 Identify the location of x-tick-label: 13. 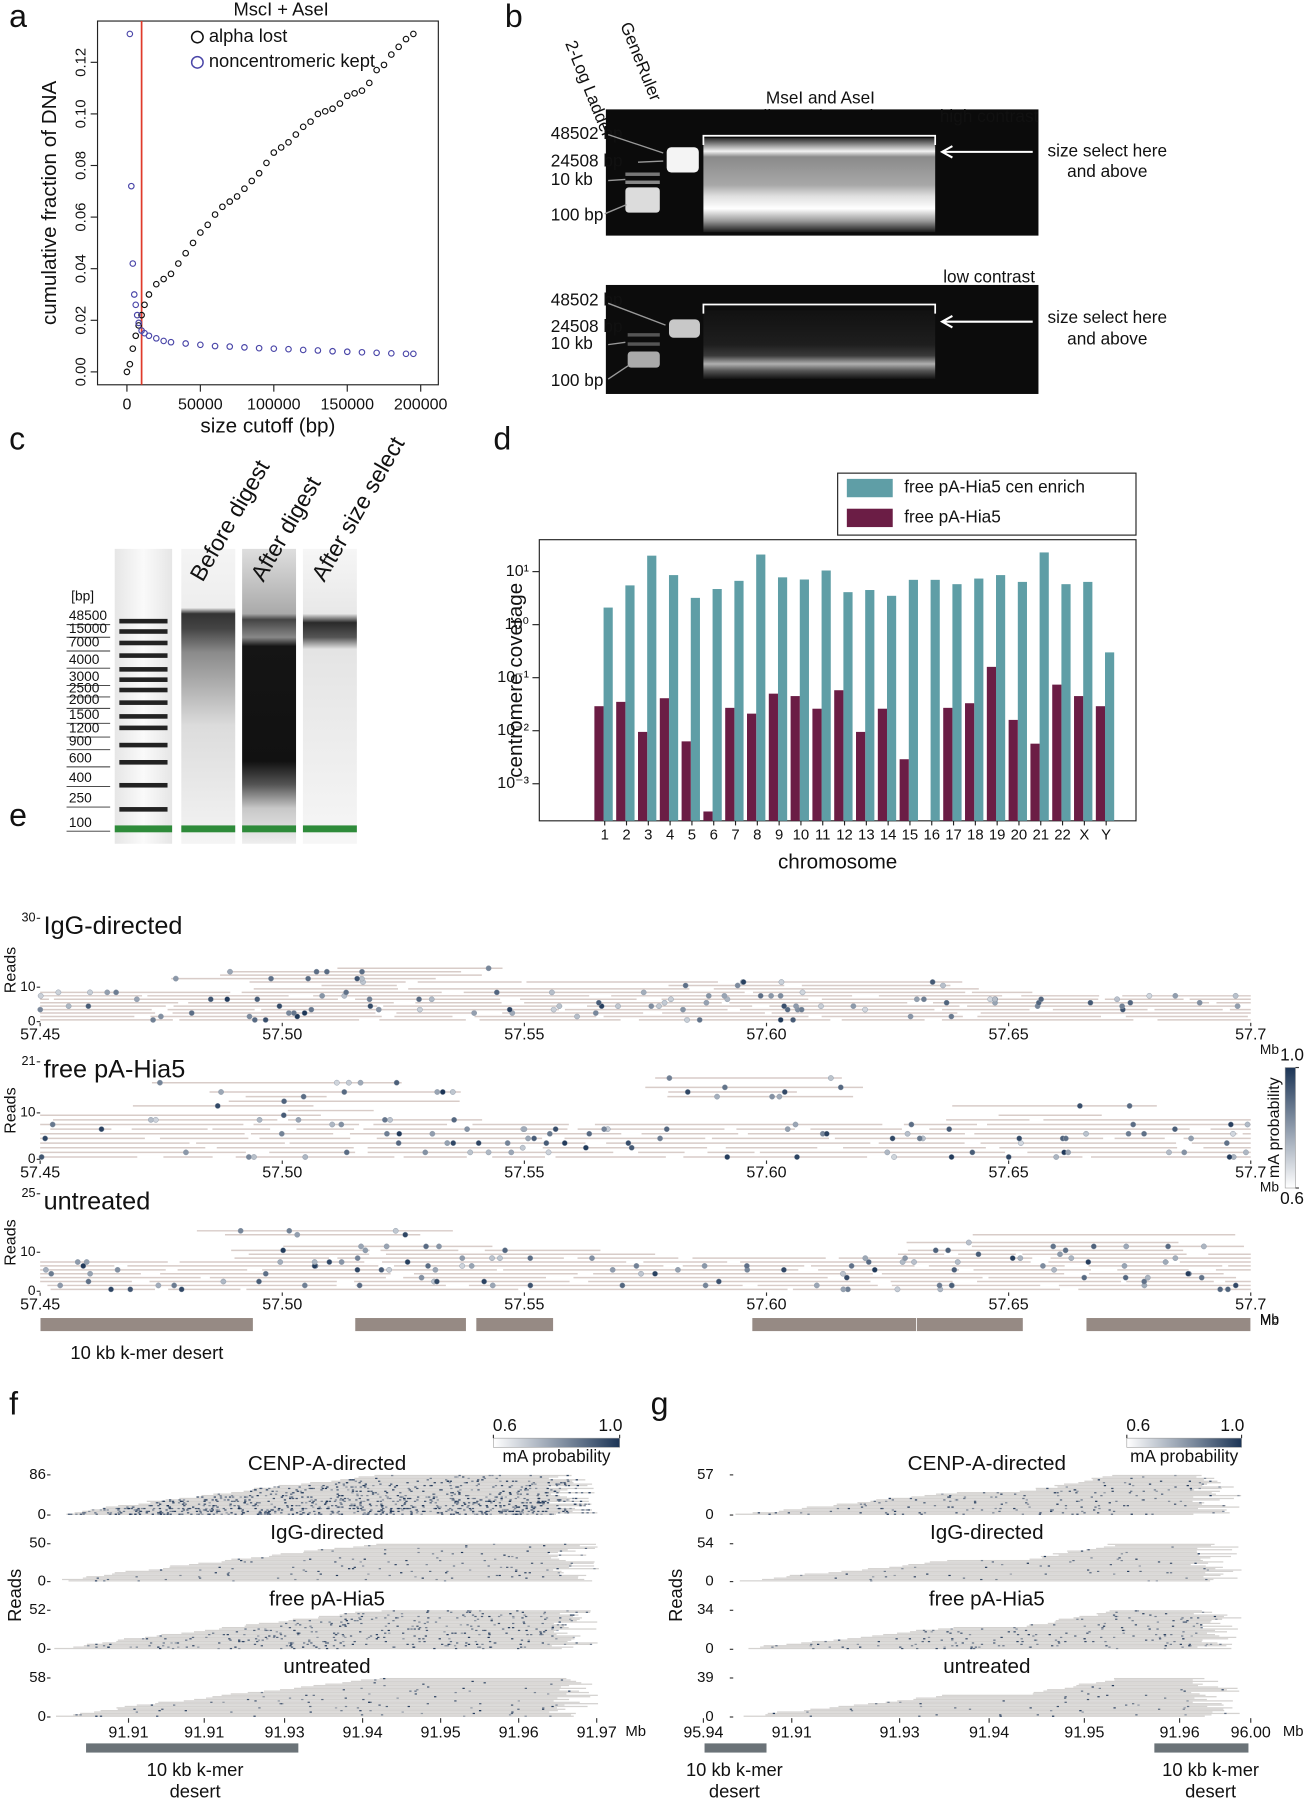
(866, 836).